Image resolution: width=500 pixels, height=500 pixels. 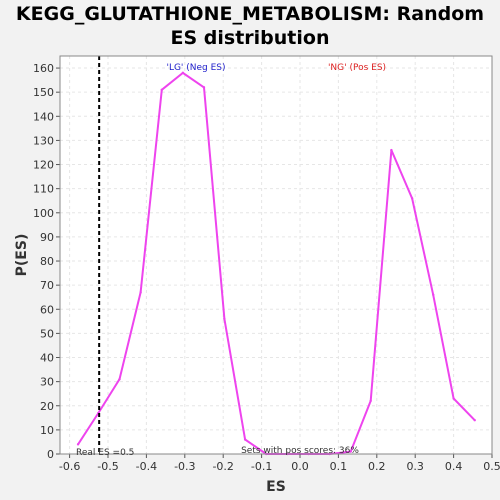 What do you see at coordinates (300, 451) in the screenshot?
I see `pos-scores-label: Sets with pos scores: 36%` at bounding box center [300, 451].